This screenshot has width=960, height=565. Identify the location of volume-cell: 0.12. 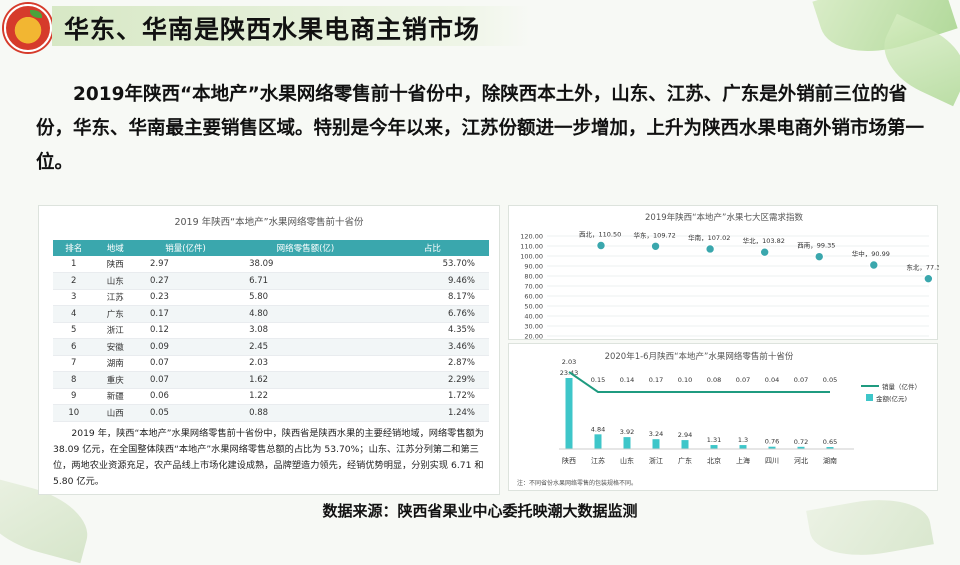
(186, 330).